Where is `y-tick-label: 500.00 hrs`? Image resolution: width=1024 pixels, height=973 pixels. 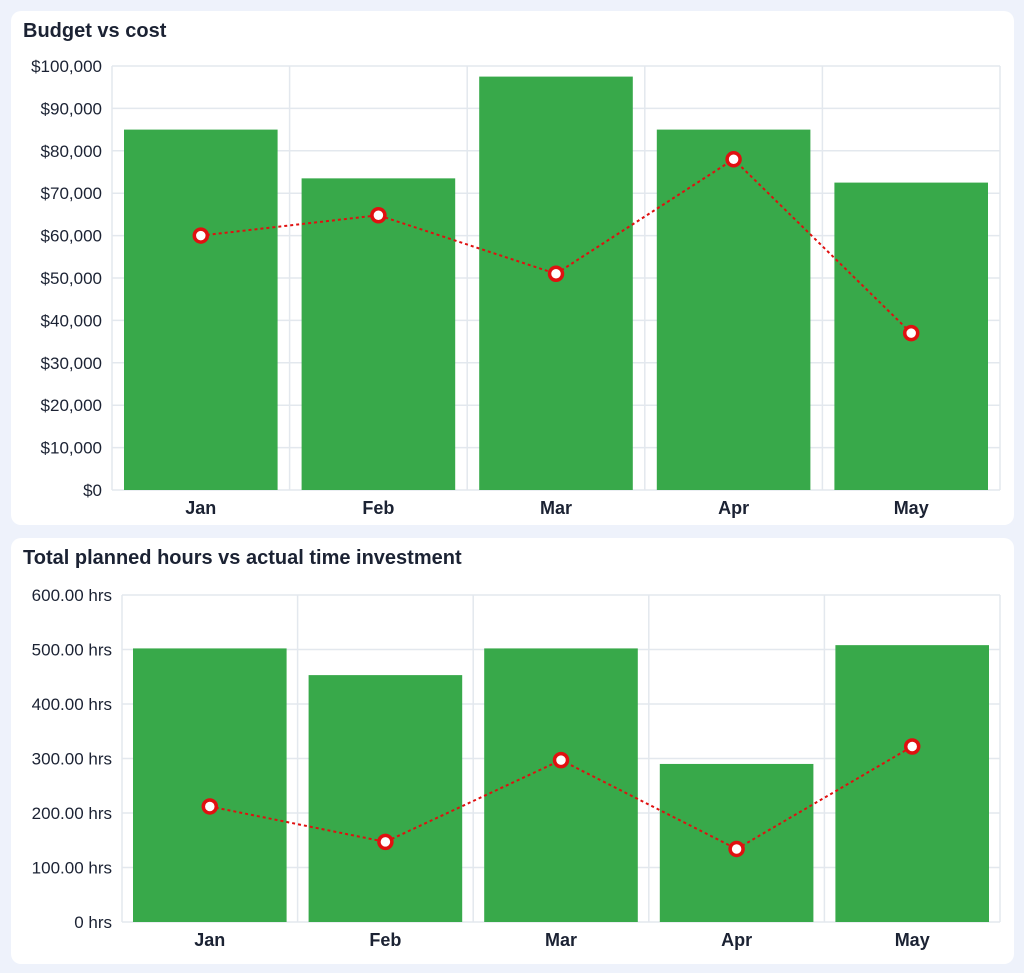
y-tick-label: 500.00 hrs is located at coordinates (72, 650).